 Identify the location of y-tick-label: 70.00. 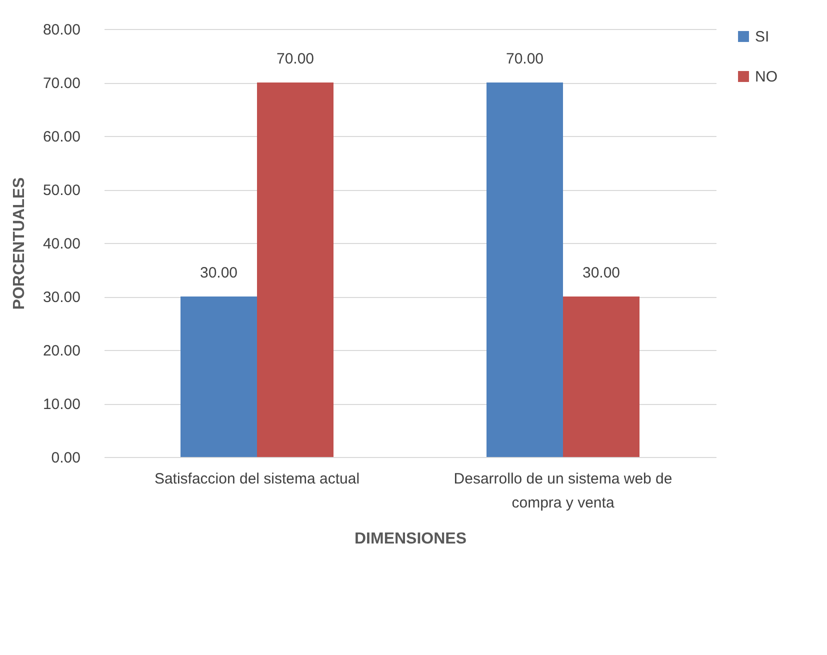
(61, 83).